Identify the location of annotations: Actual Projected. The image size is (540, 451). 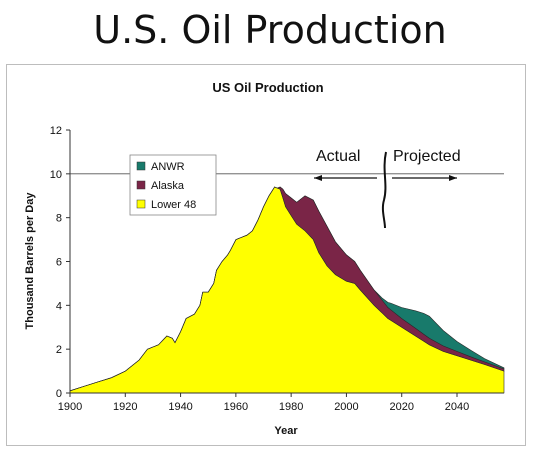
(387, 188).